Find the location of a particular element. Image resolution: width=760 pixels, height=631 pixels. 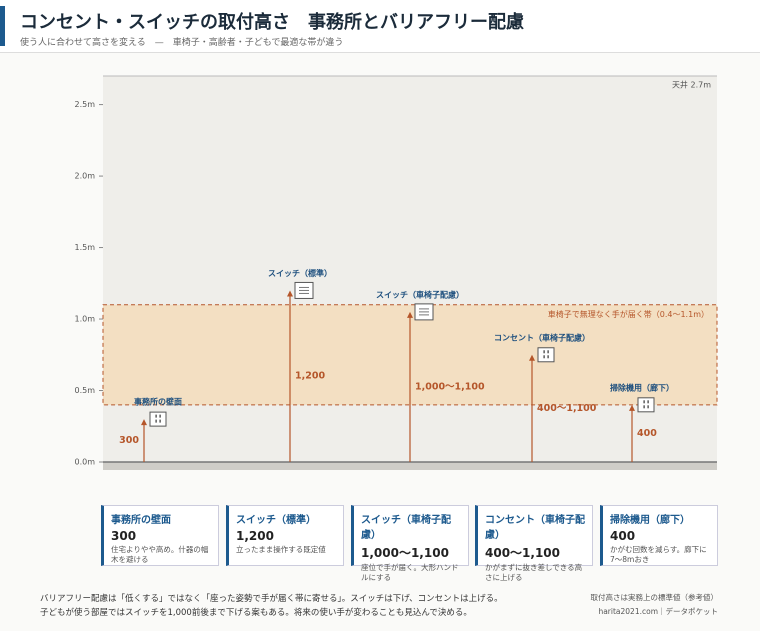

ceiling-label: 天井 2.7m is located at coordinates (691, 85).